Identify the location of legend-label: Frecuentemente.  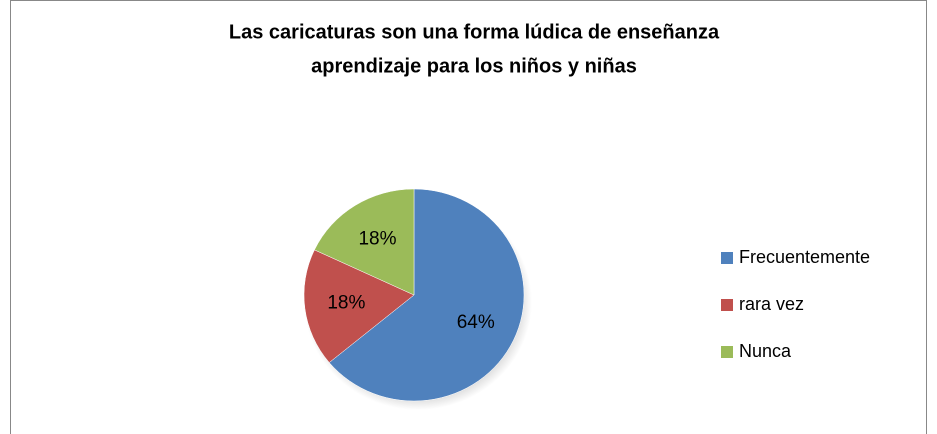
(804, 257).